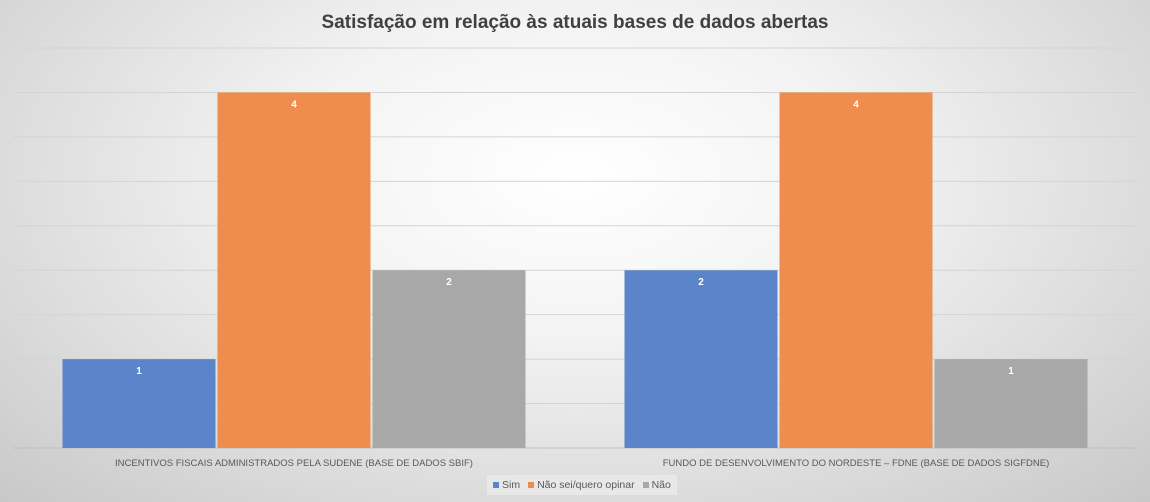 The width and height of the screenshot is (1150, 502). I want to click on legend-label: Não sei/quero opinar, so click(586, 485).